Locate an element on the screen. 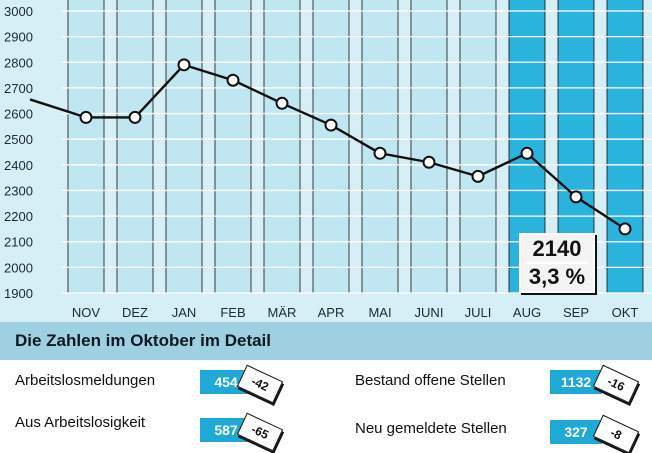  detail-header: Die Zahlen im Oktober im Detail is located at coordinates (326, 341).